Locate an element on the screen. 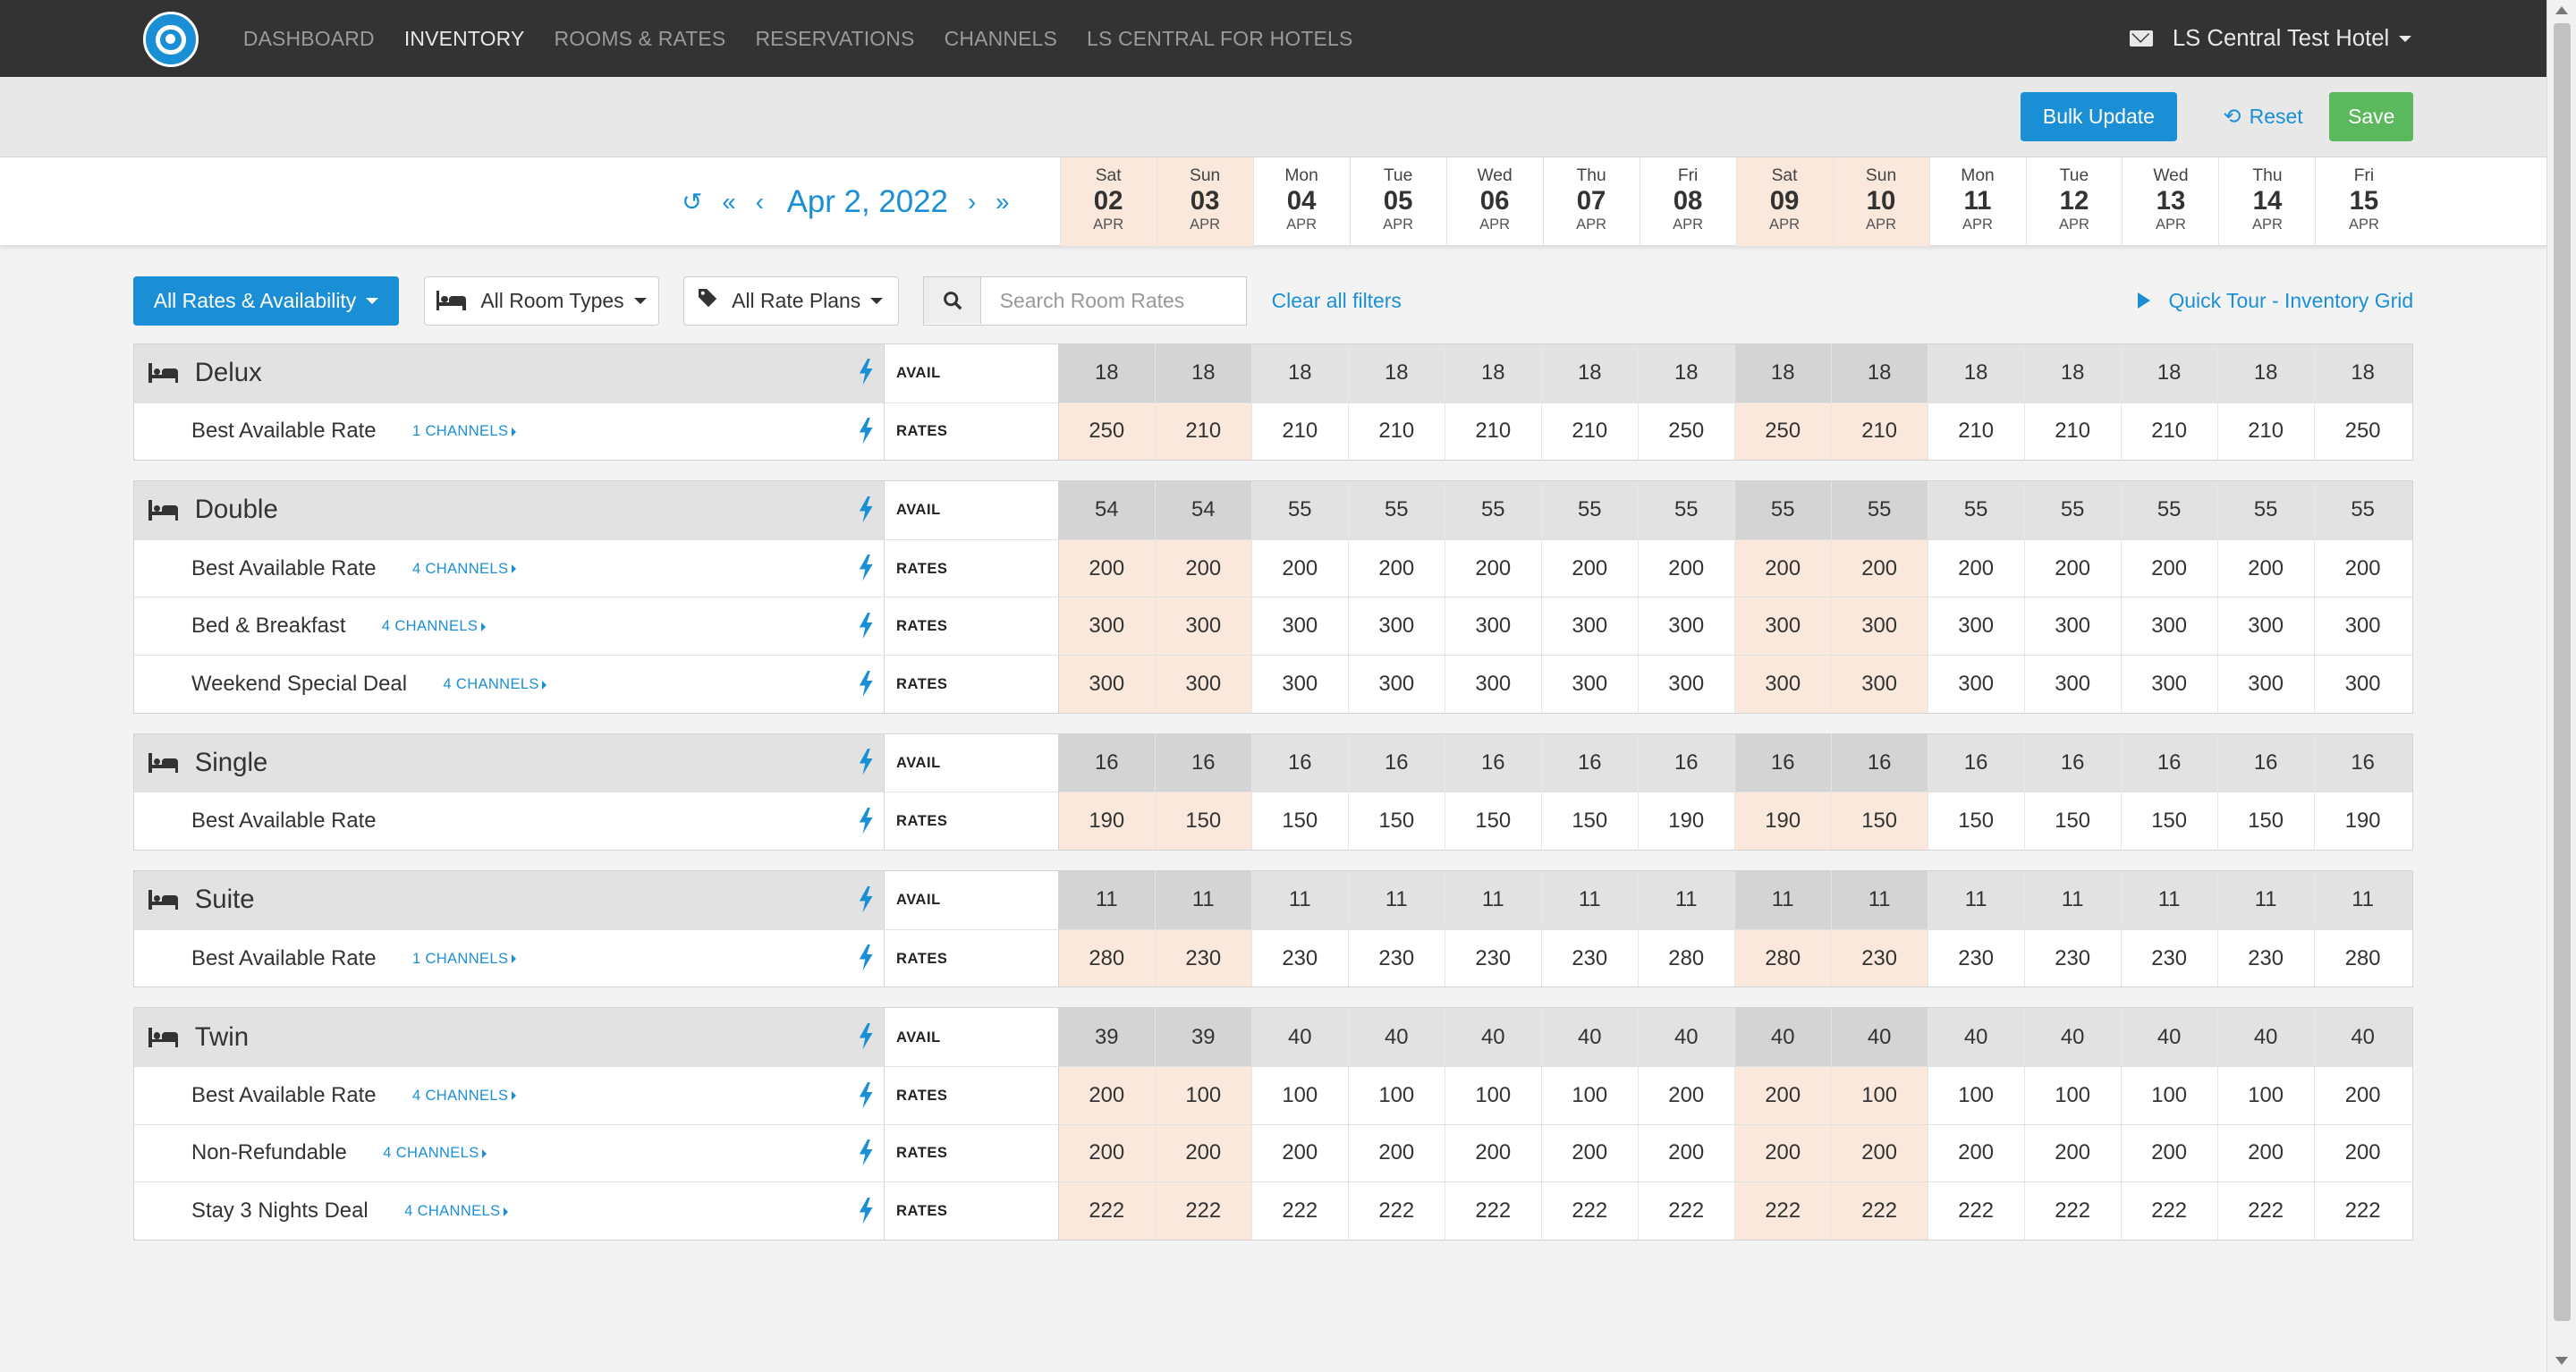 This screenshot has height=1372, width=2576. scroll-thumb is located at coordinates (2562, 671).